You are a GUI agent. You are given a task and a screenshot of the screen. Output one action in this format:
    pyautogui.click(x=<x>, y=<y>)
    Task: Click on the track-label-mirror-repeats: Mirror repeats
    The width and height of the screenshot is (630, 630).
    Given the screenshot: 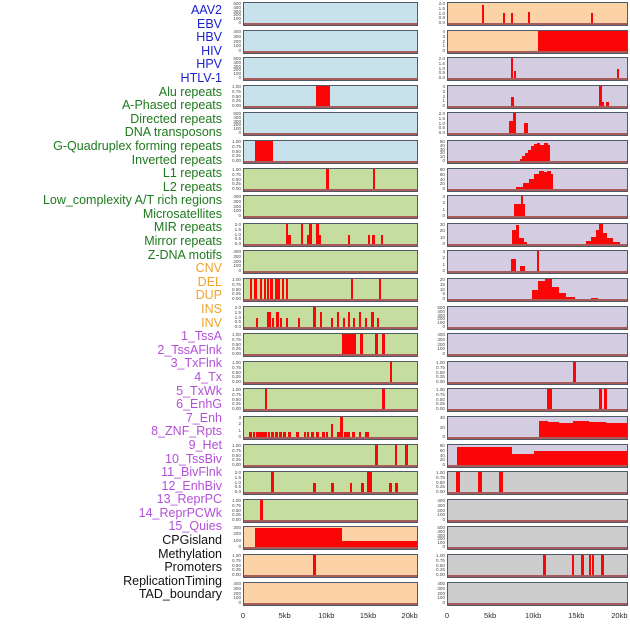 What is the action you would take?
    pyautogui.click(x=183, y=241)
    